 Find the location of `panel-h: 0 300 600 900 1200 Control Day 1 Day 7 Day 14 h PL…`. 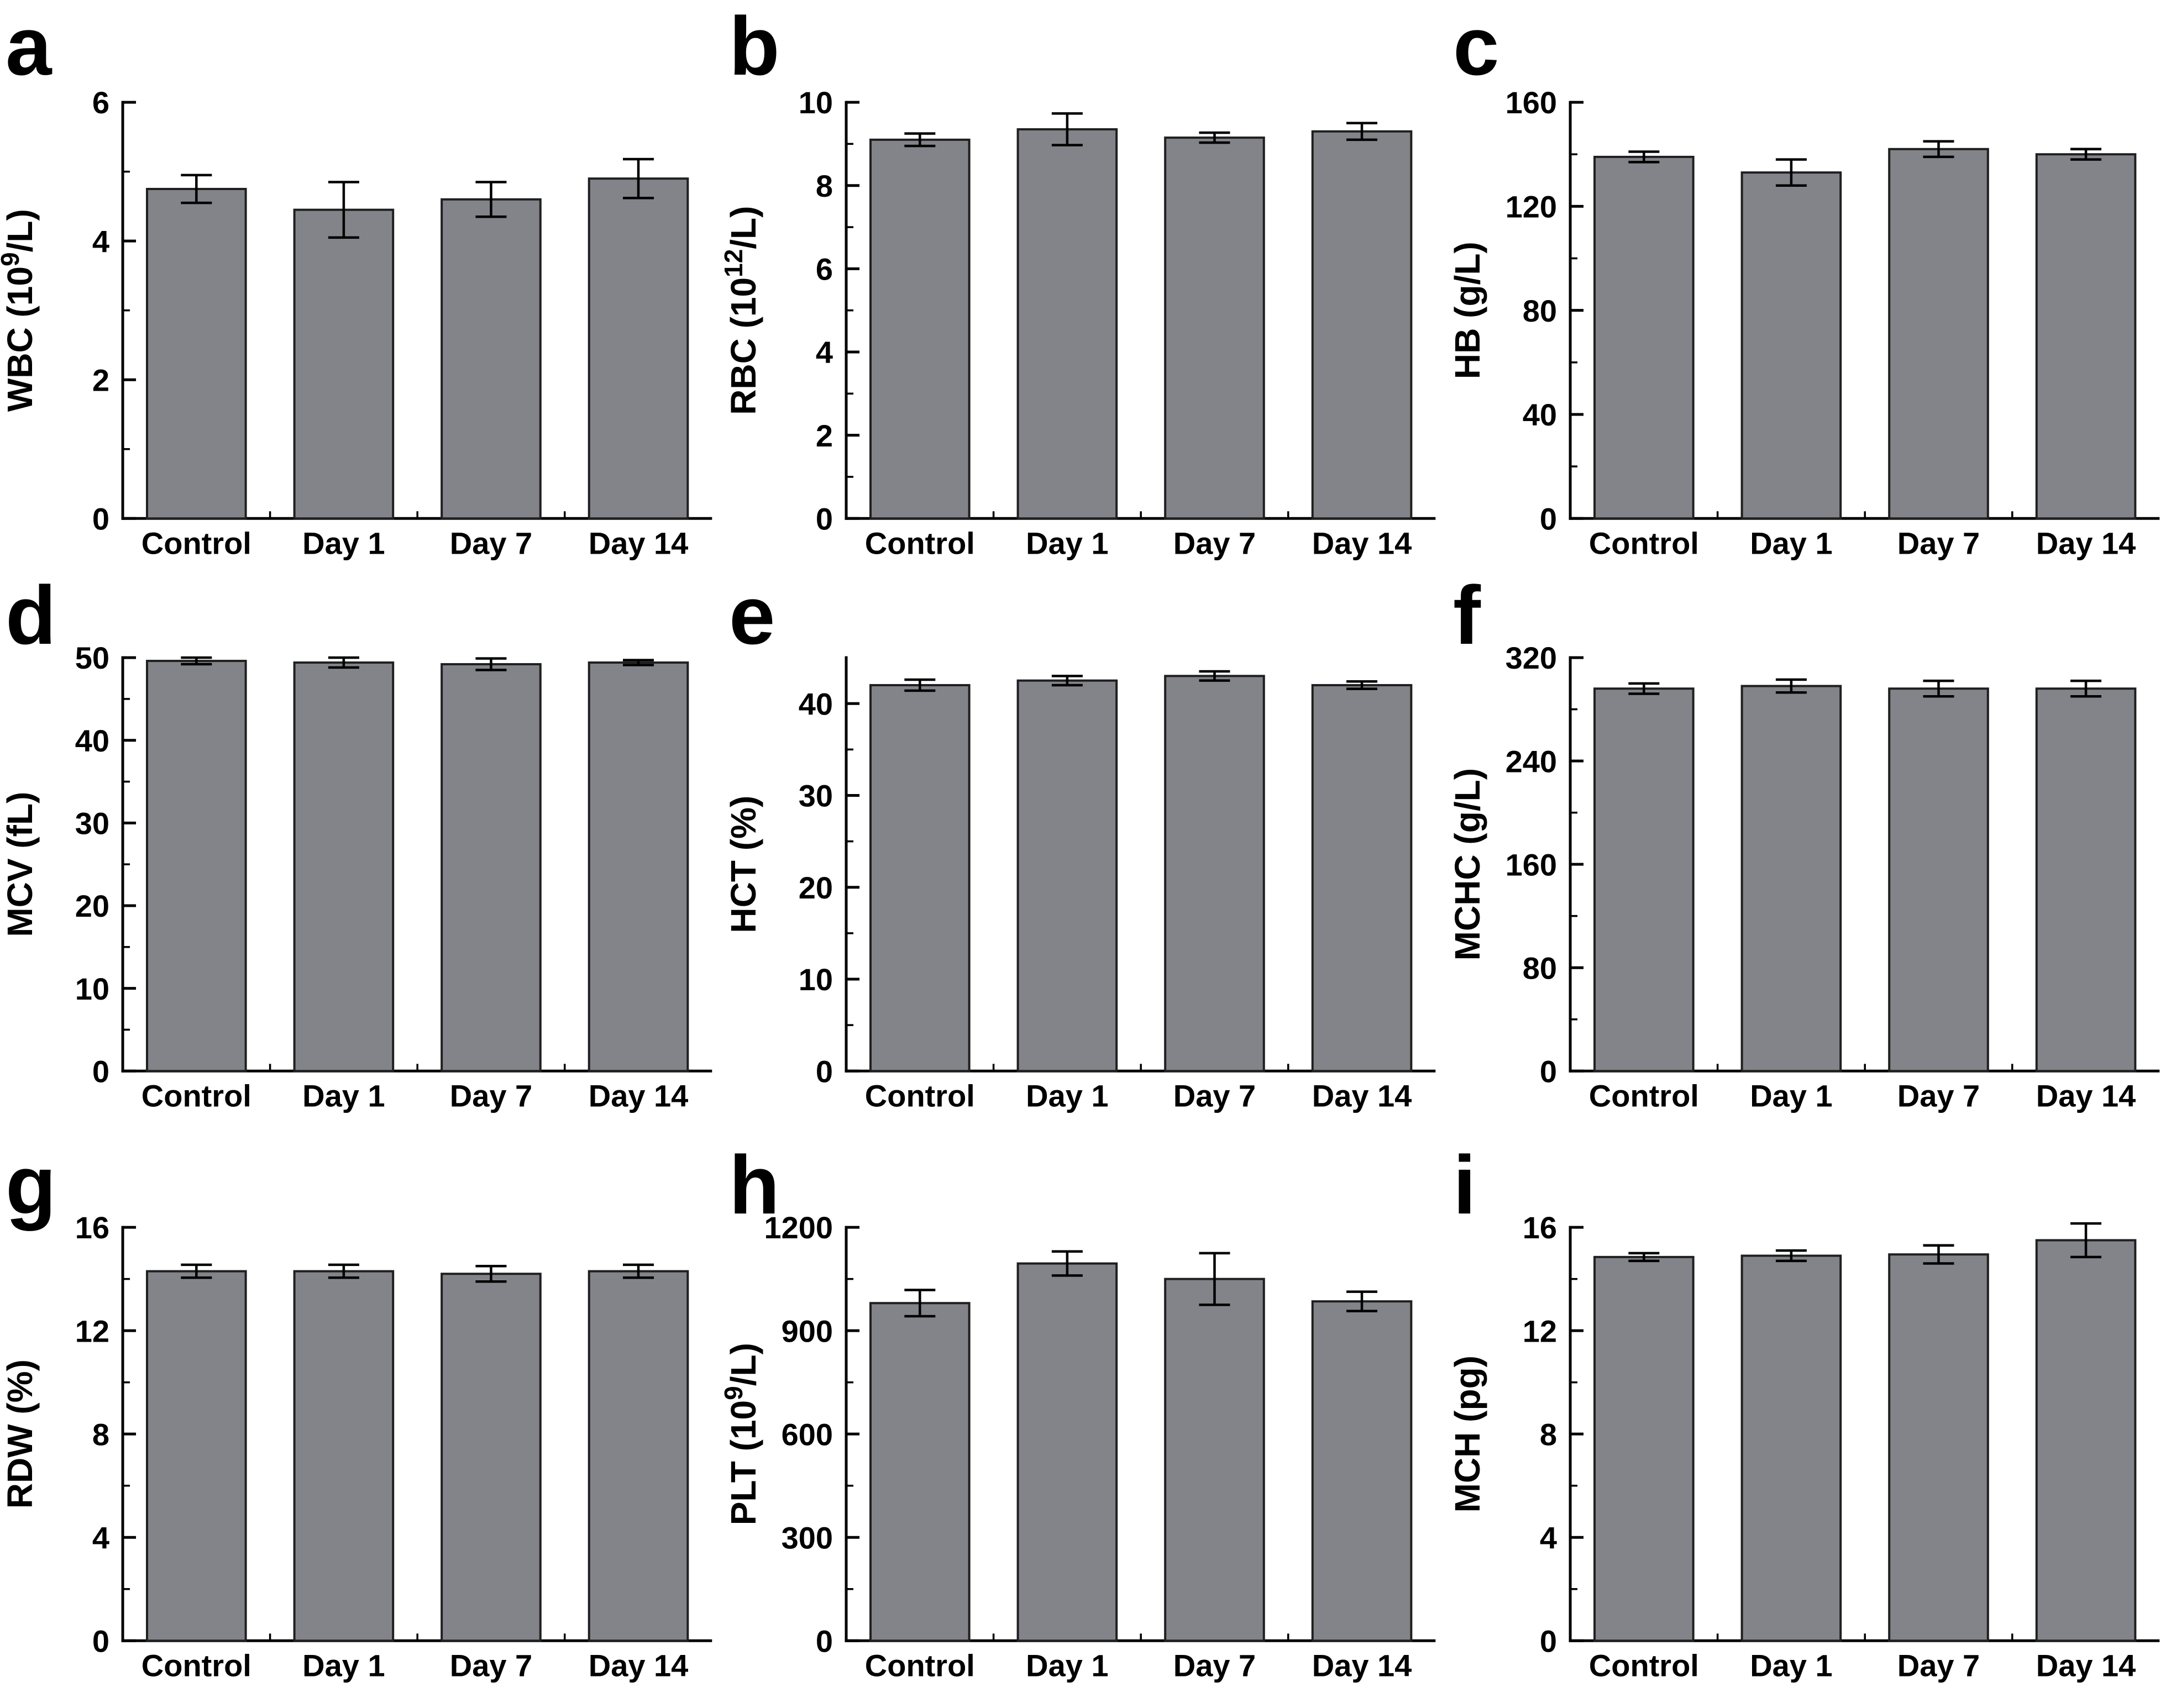

panel-h: 0 300 600 900 1200 Control Day 1 Day 7 Day 14 h PL… is located at coordinates (1079, 1411).